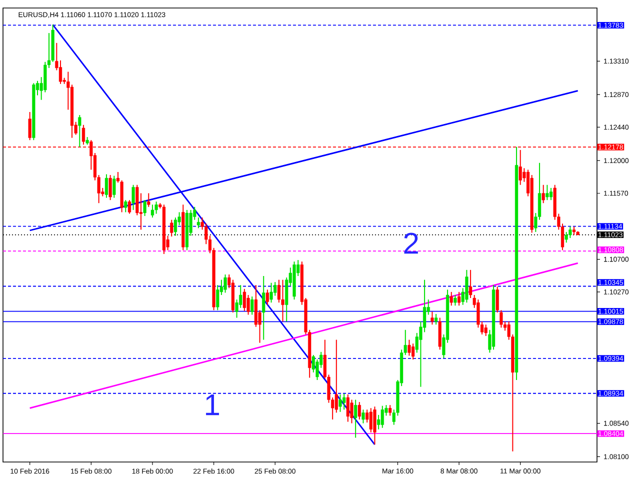  I want to click on annotation: 1, so click(212, 405).